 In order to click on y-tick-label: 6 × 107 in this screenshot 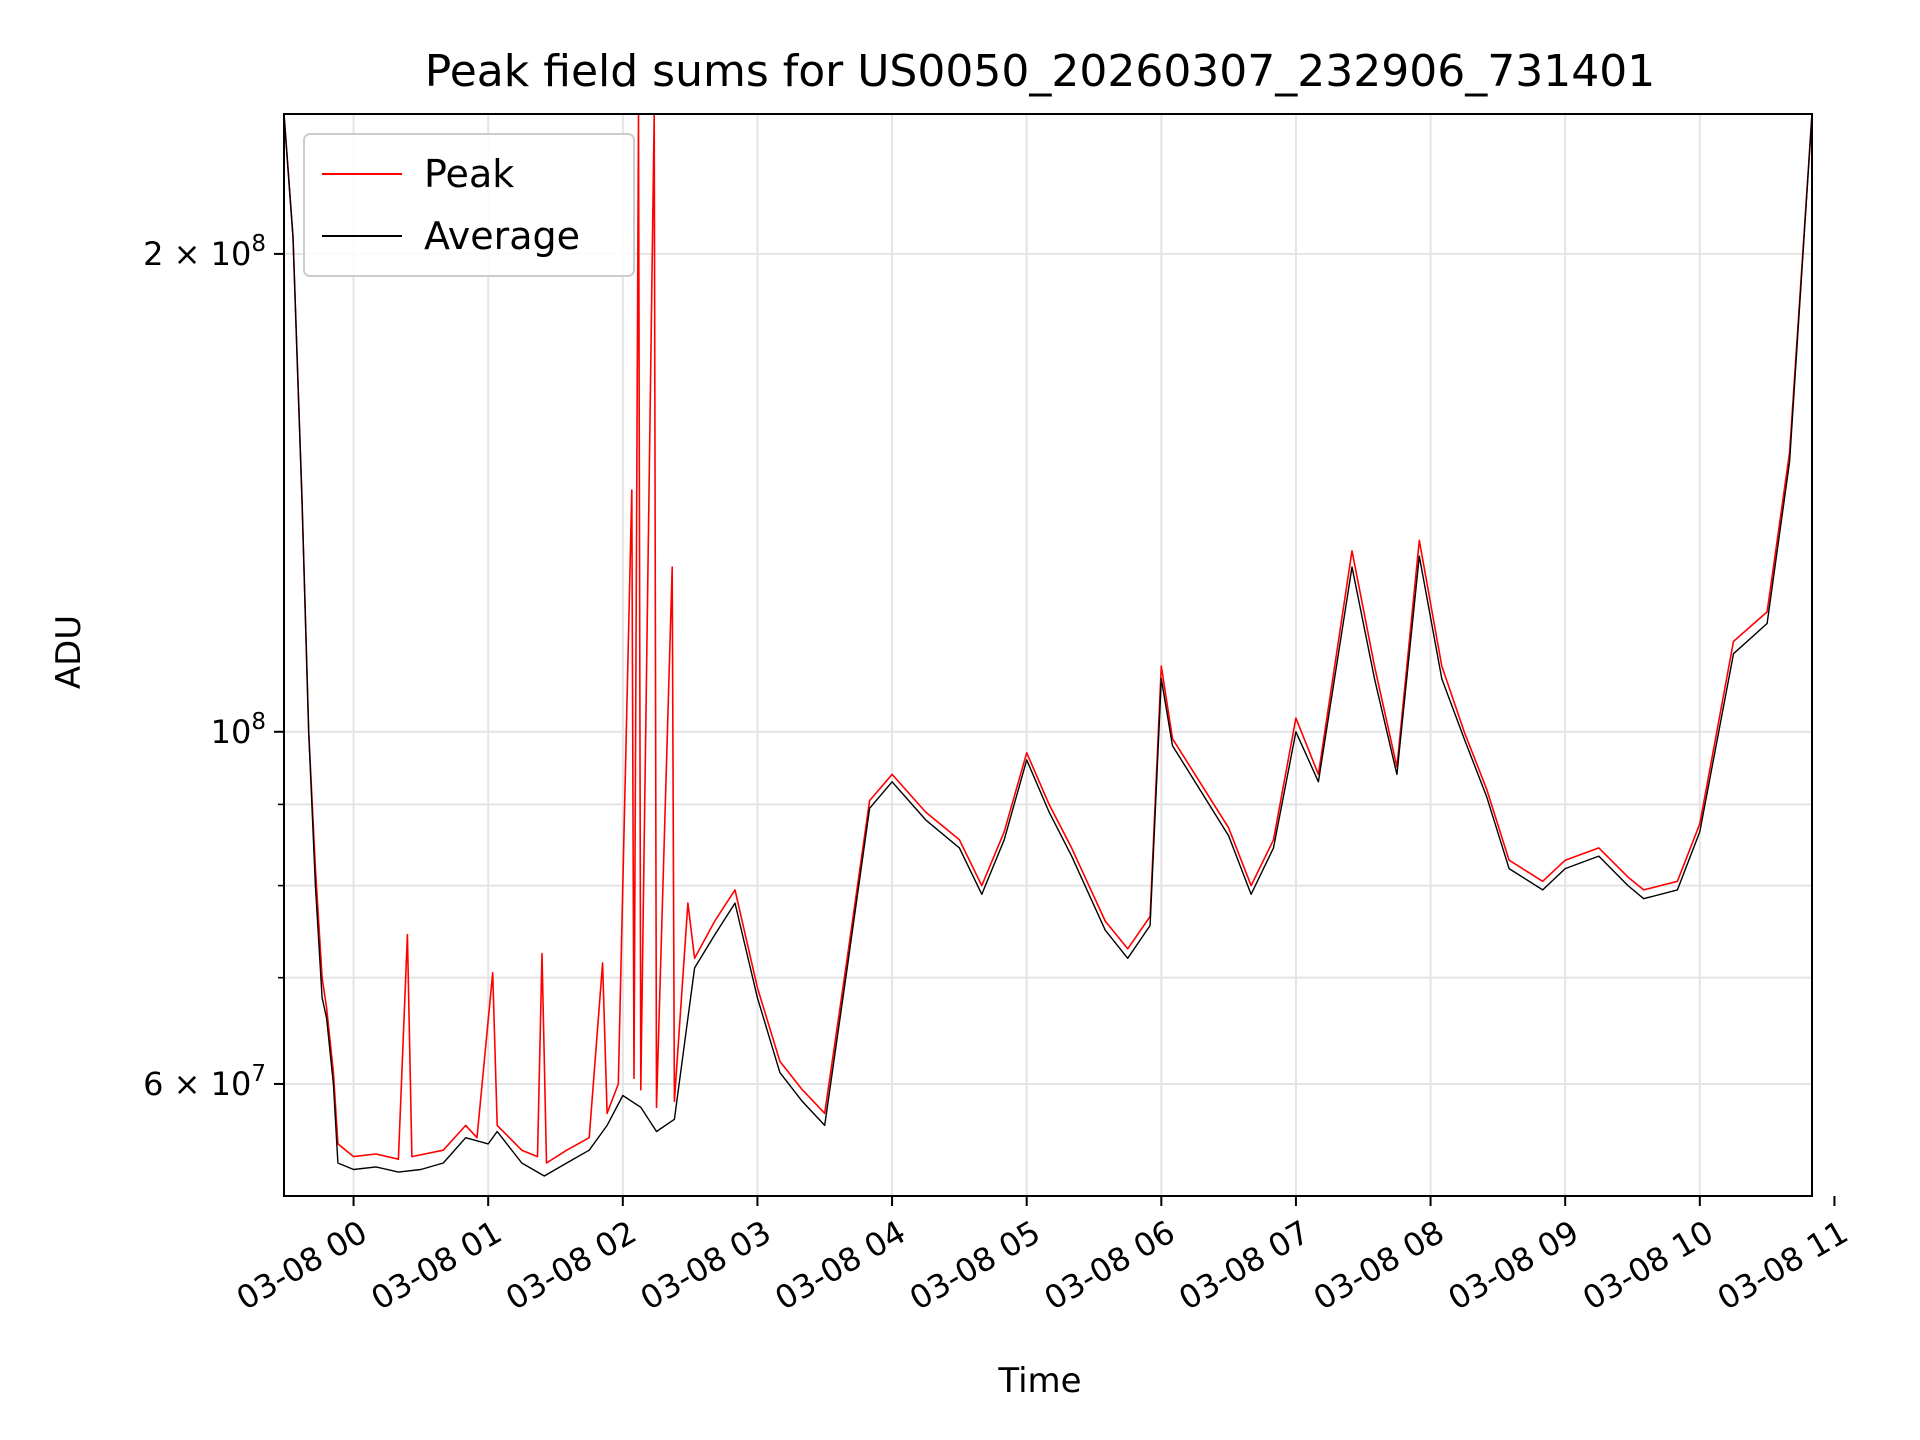, I will do `click(204, 1082)`.